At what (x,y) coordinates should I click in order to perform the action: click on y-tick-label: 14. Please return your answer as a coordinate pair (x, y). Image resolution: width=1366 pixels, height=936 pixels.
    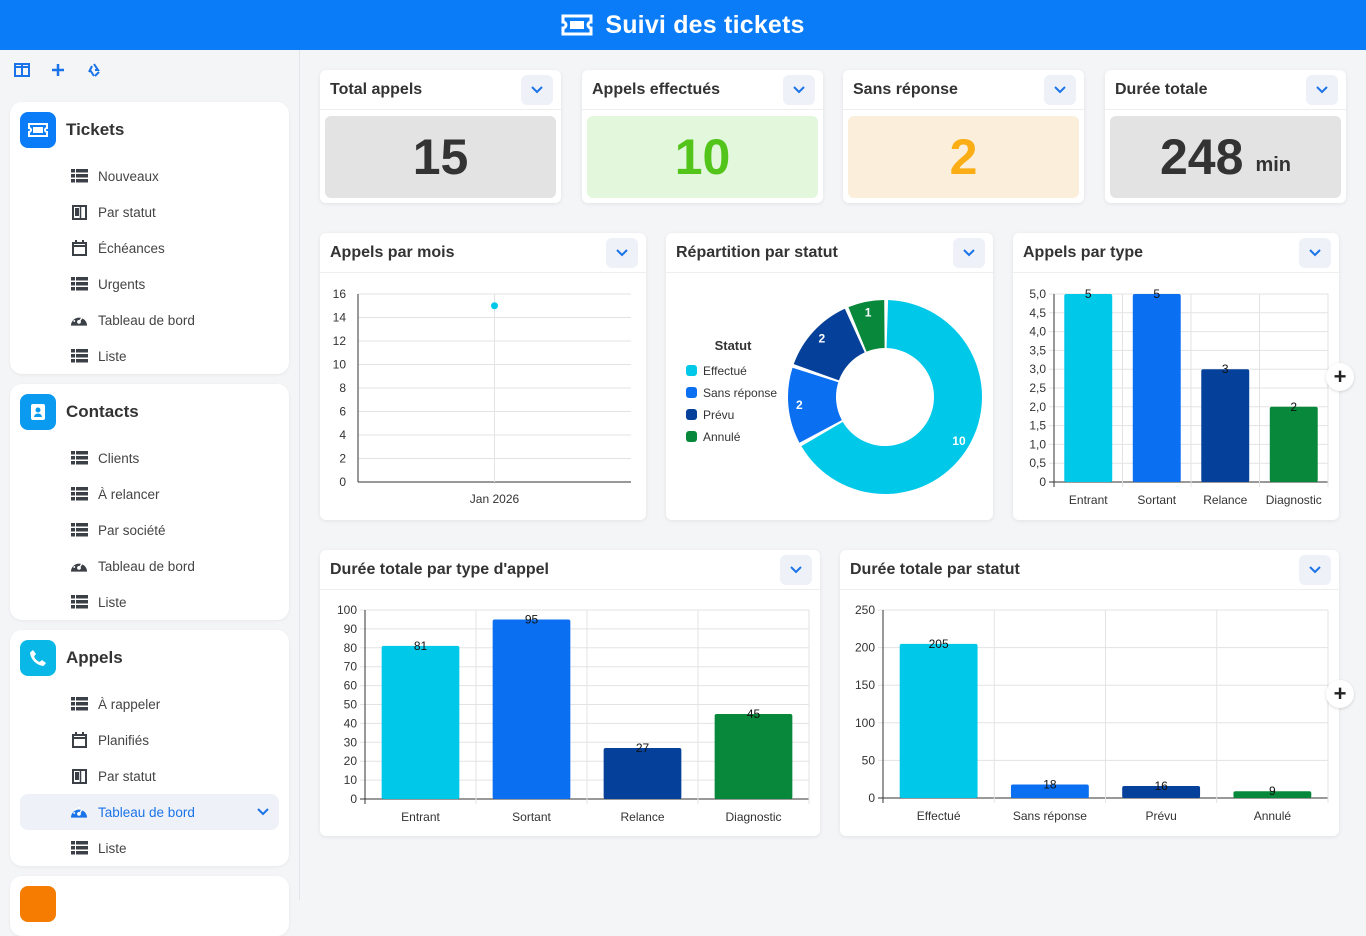
    Looking at the image, I should click on (340, 318).